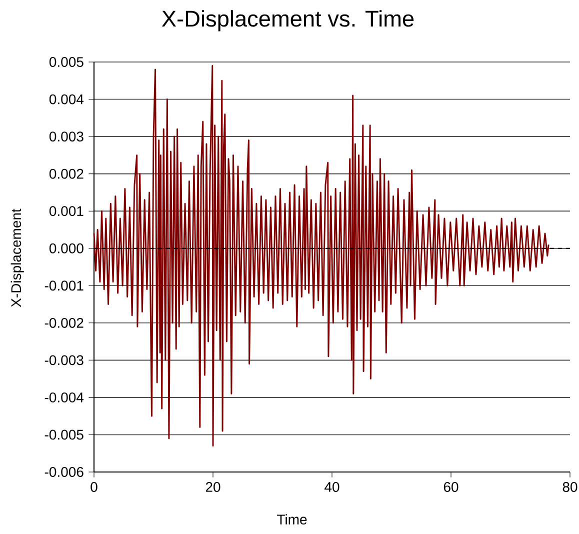 The width and height of the screenshot is (579, 534). I want to click on y-tick-label: 0.003, so click(66, 137).